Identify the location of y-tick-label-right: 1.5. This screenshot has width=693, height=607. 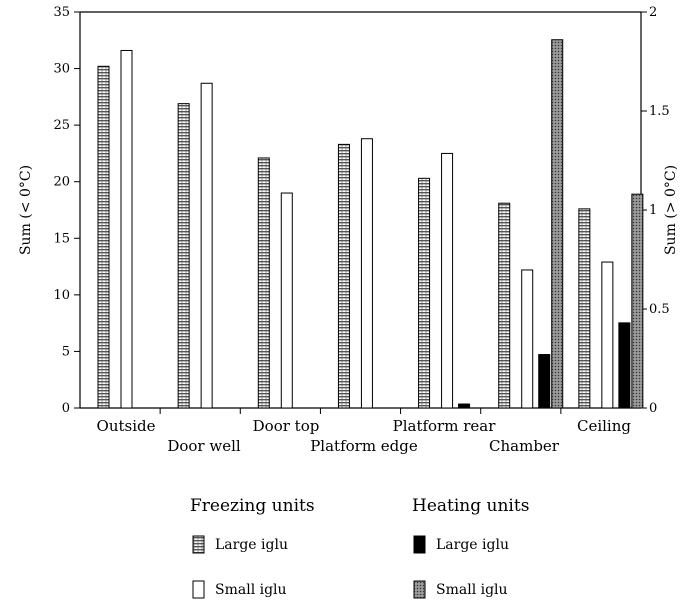
(659, 111).